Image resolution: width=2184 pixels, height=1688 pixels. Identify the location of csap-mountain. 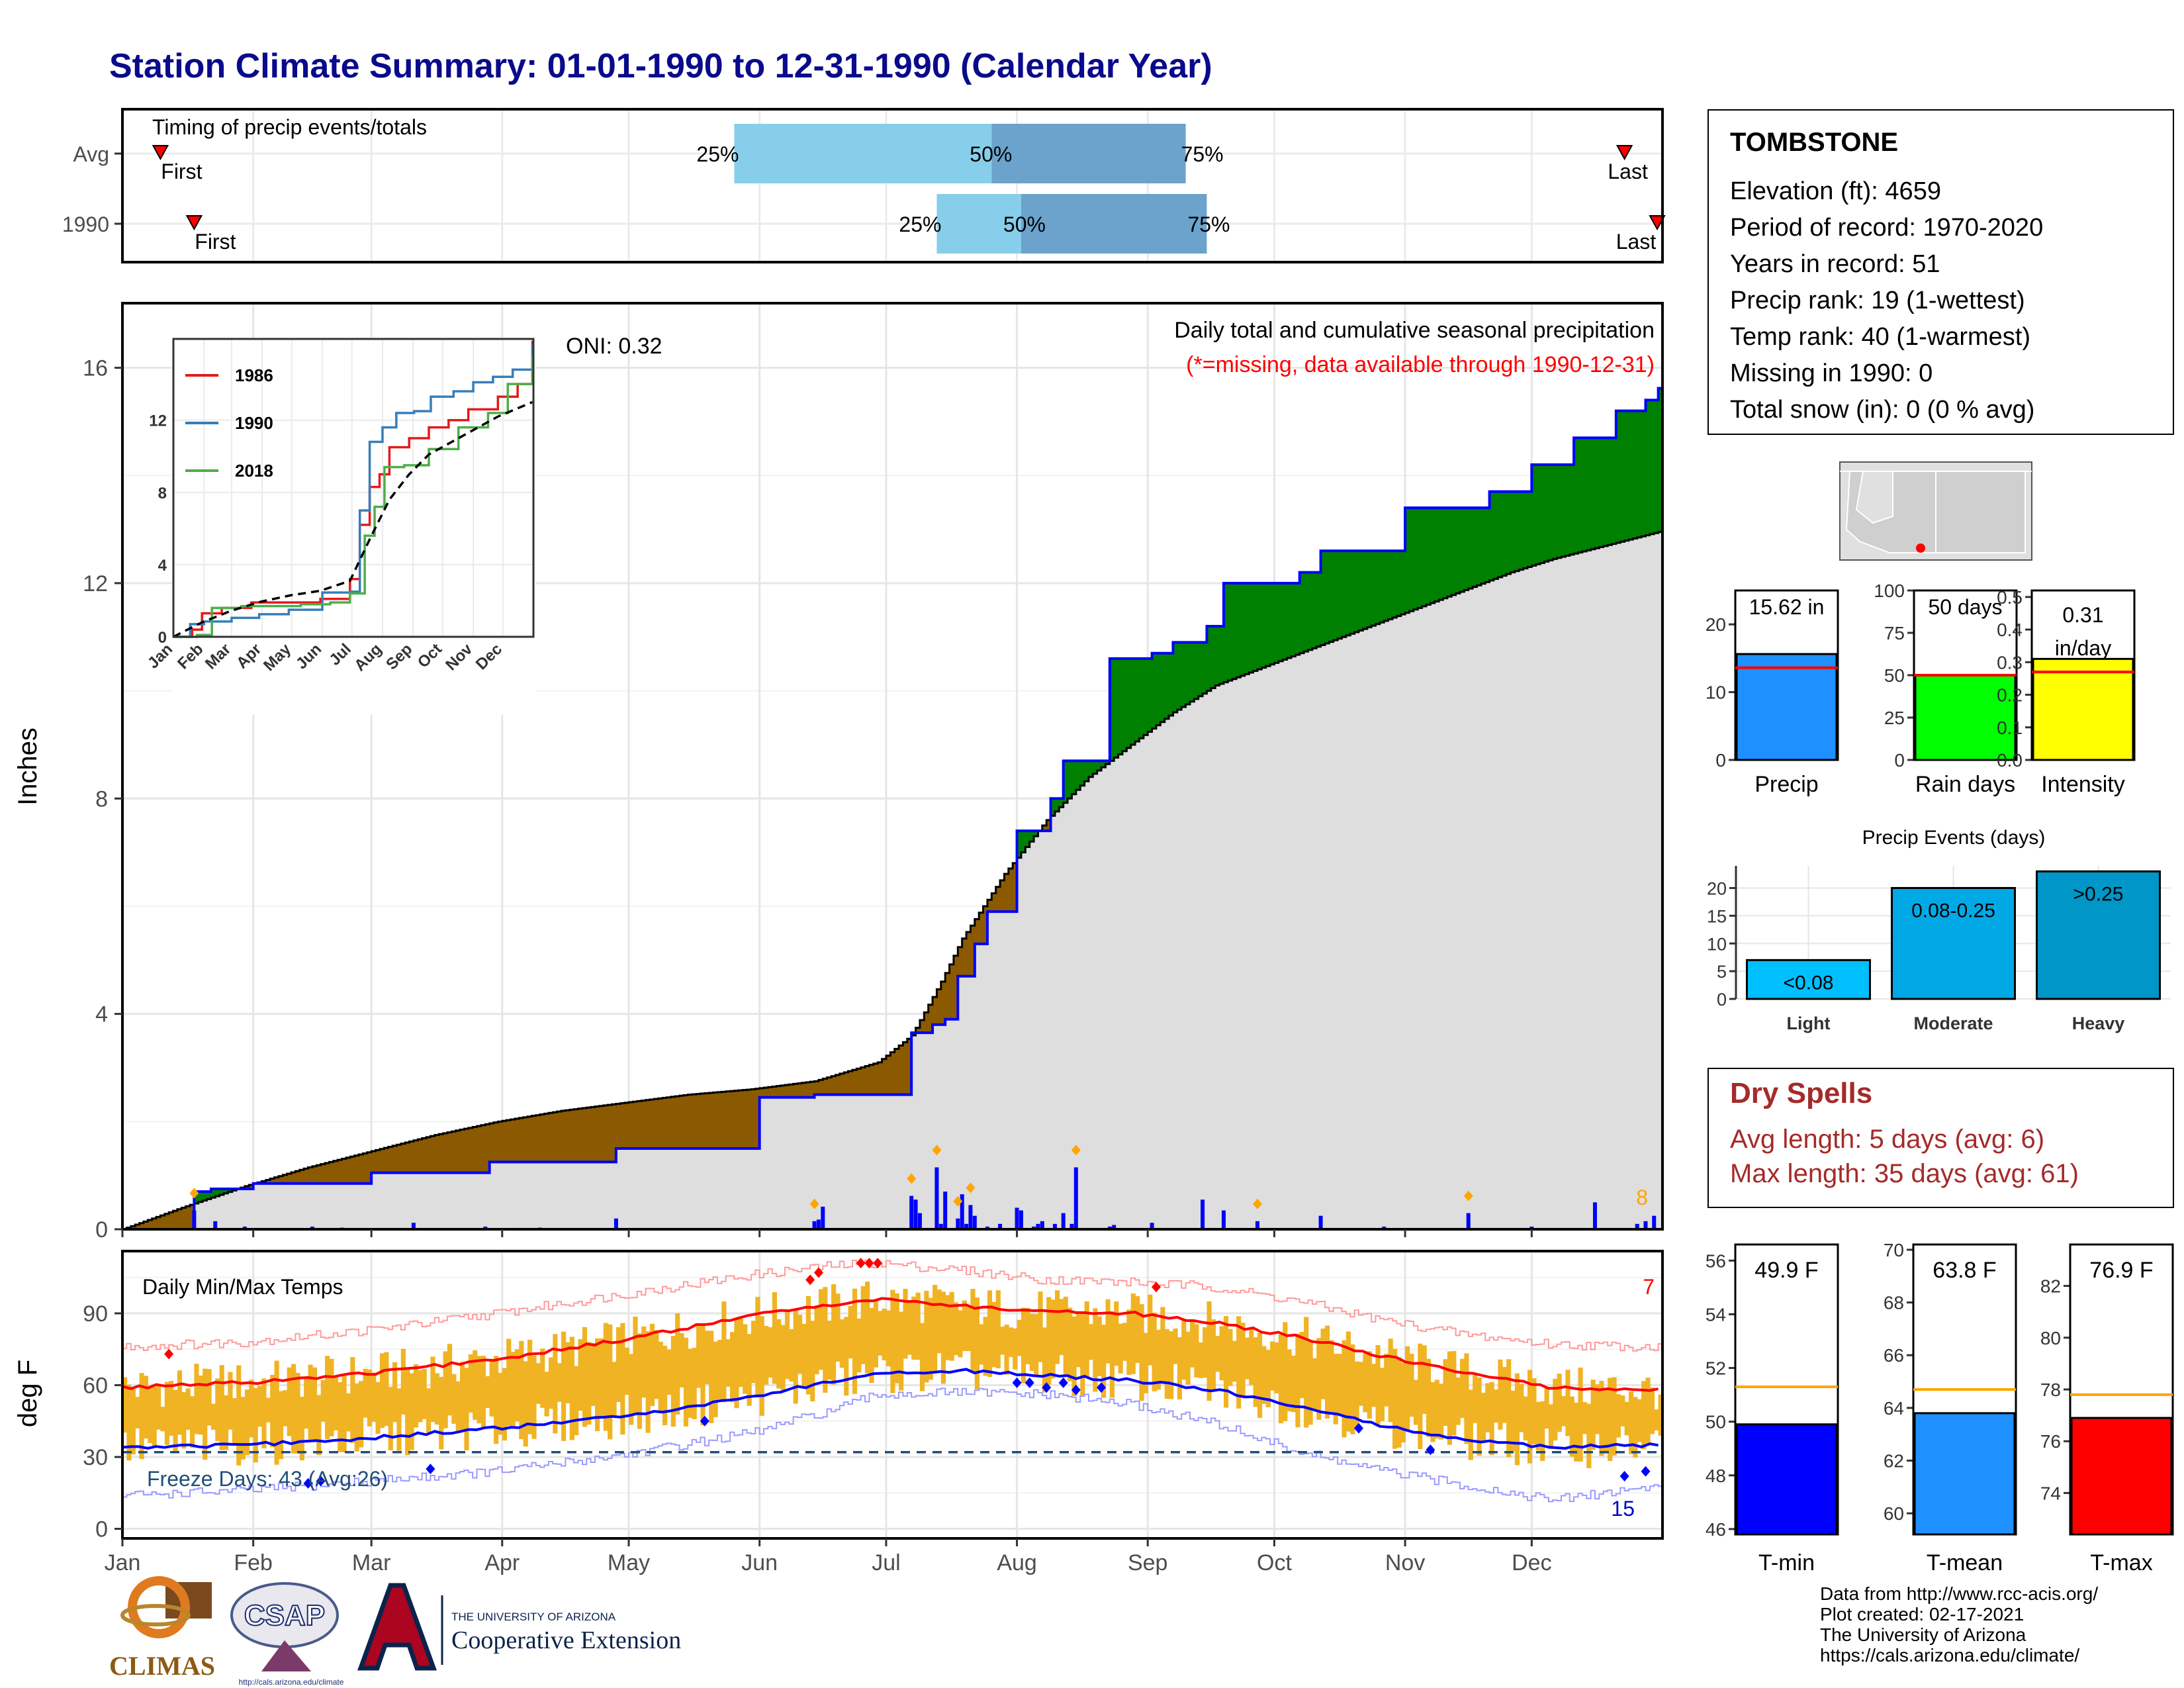
(286, 1655).